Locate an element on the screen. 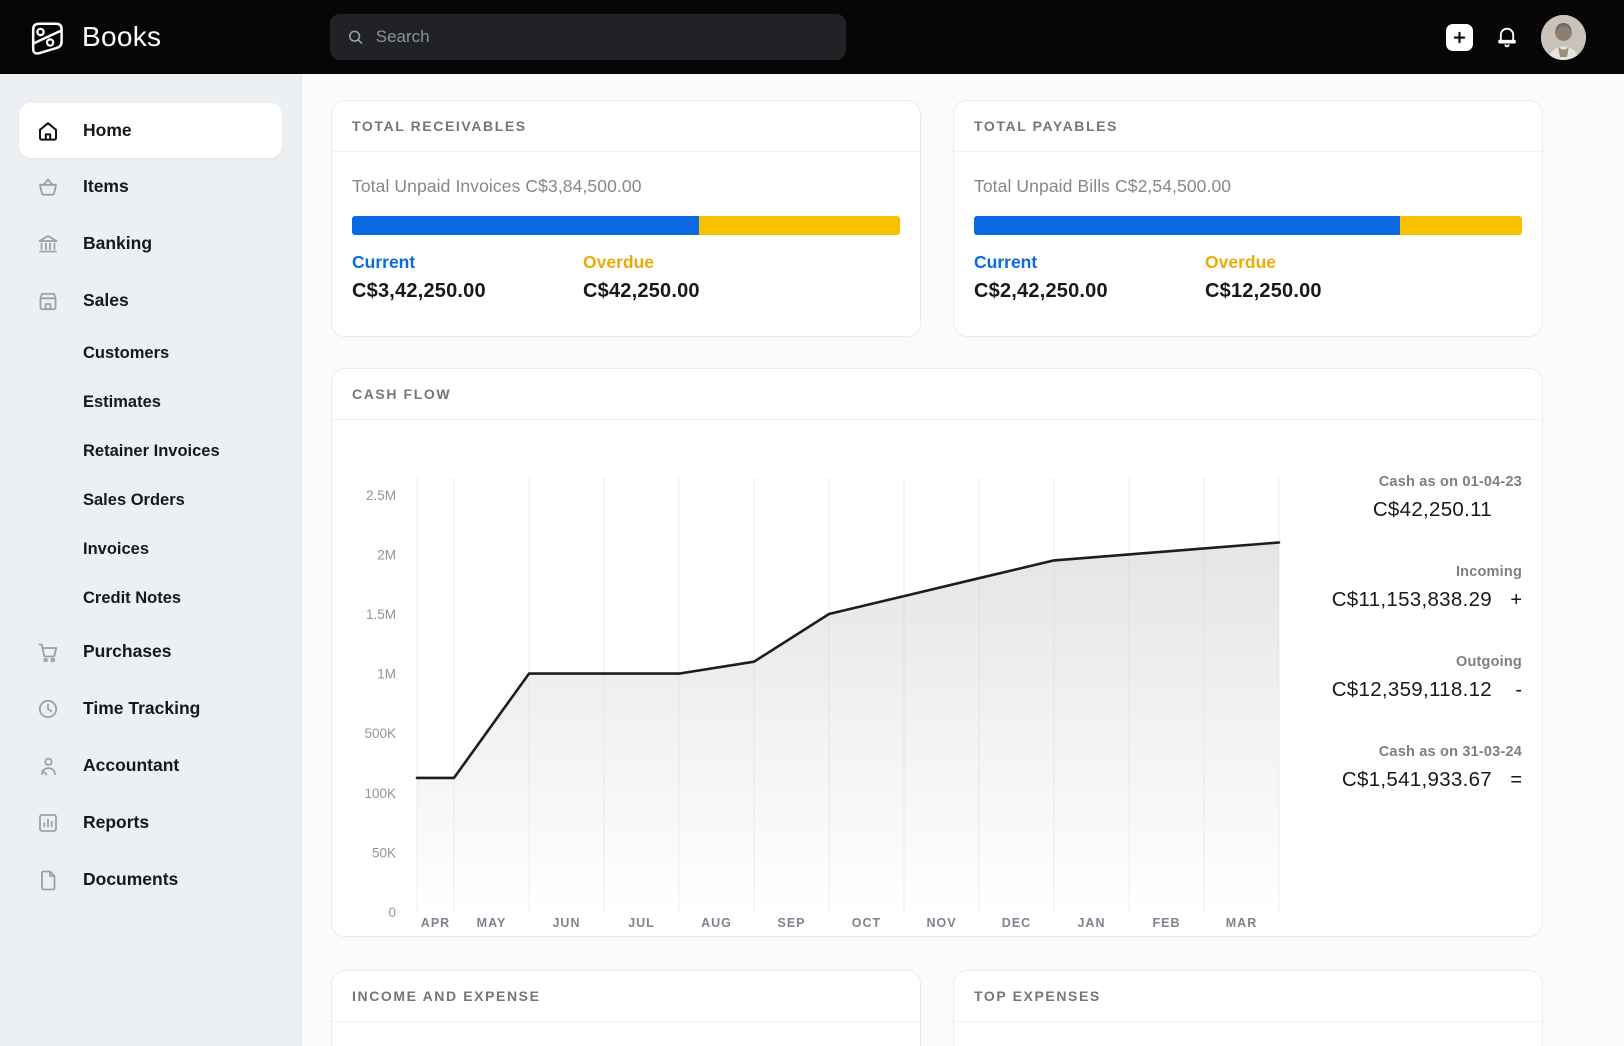 This screenshot has height=1046, width=1624. svg-text: APR is located at coordinates (435, 923).